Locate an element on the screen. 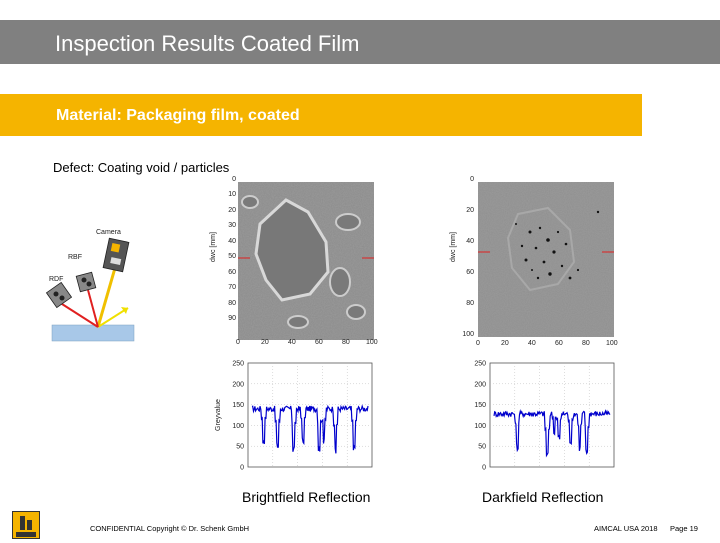  particles is located at coordinates (557, 245).